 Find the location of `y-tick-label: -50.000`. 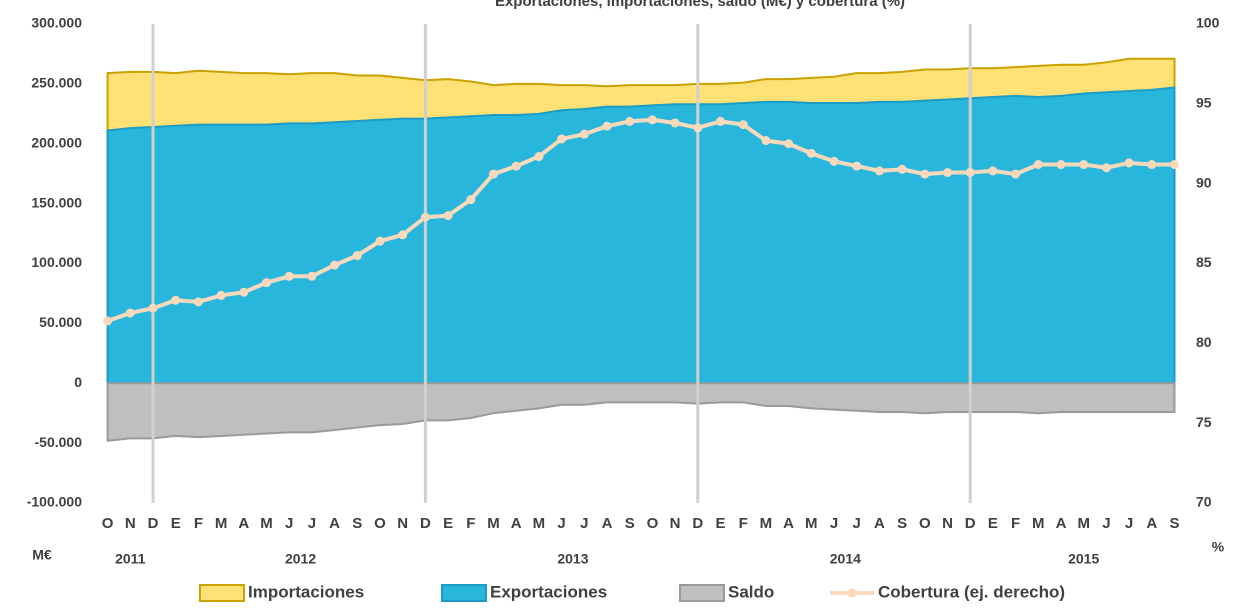

y-tick-label: -50.000 is located at coordinates (59, 442).